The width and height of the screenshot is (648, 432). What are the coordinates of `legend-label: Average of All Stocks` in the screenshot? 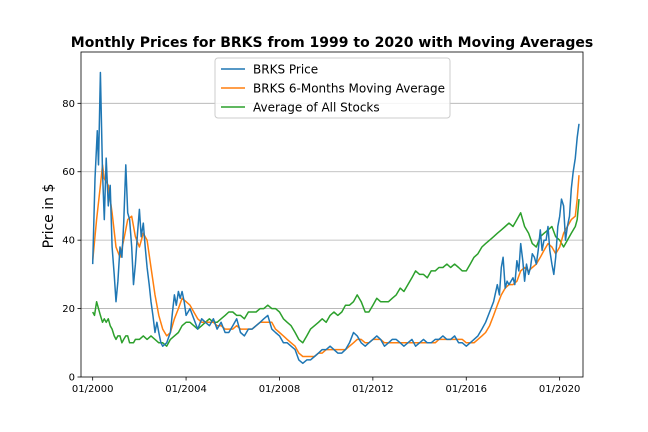 It's located at (316, 108).